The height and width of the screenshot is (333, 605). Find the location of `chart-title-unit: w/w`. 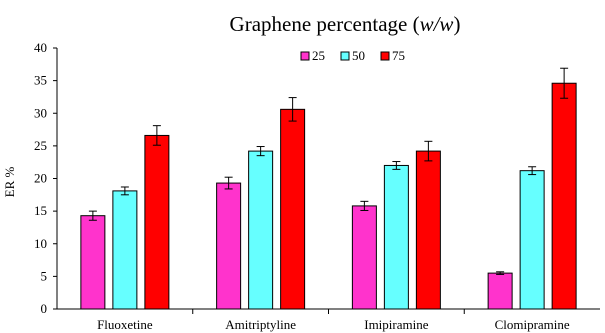

chart-title-unit: w/w is located at coordinates (437, 24).